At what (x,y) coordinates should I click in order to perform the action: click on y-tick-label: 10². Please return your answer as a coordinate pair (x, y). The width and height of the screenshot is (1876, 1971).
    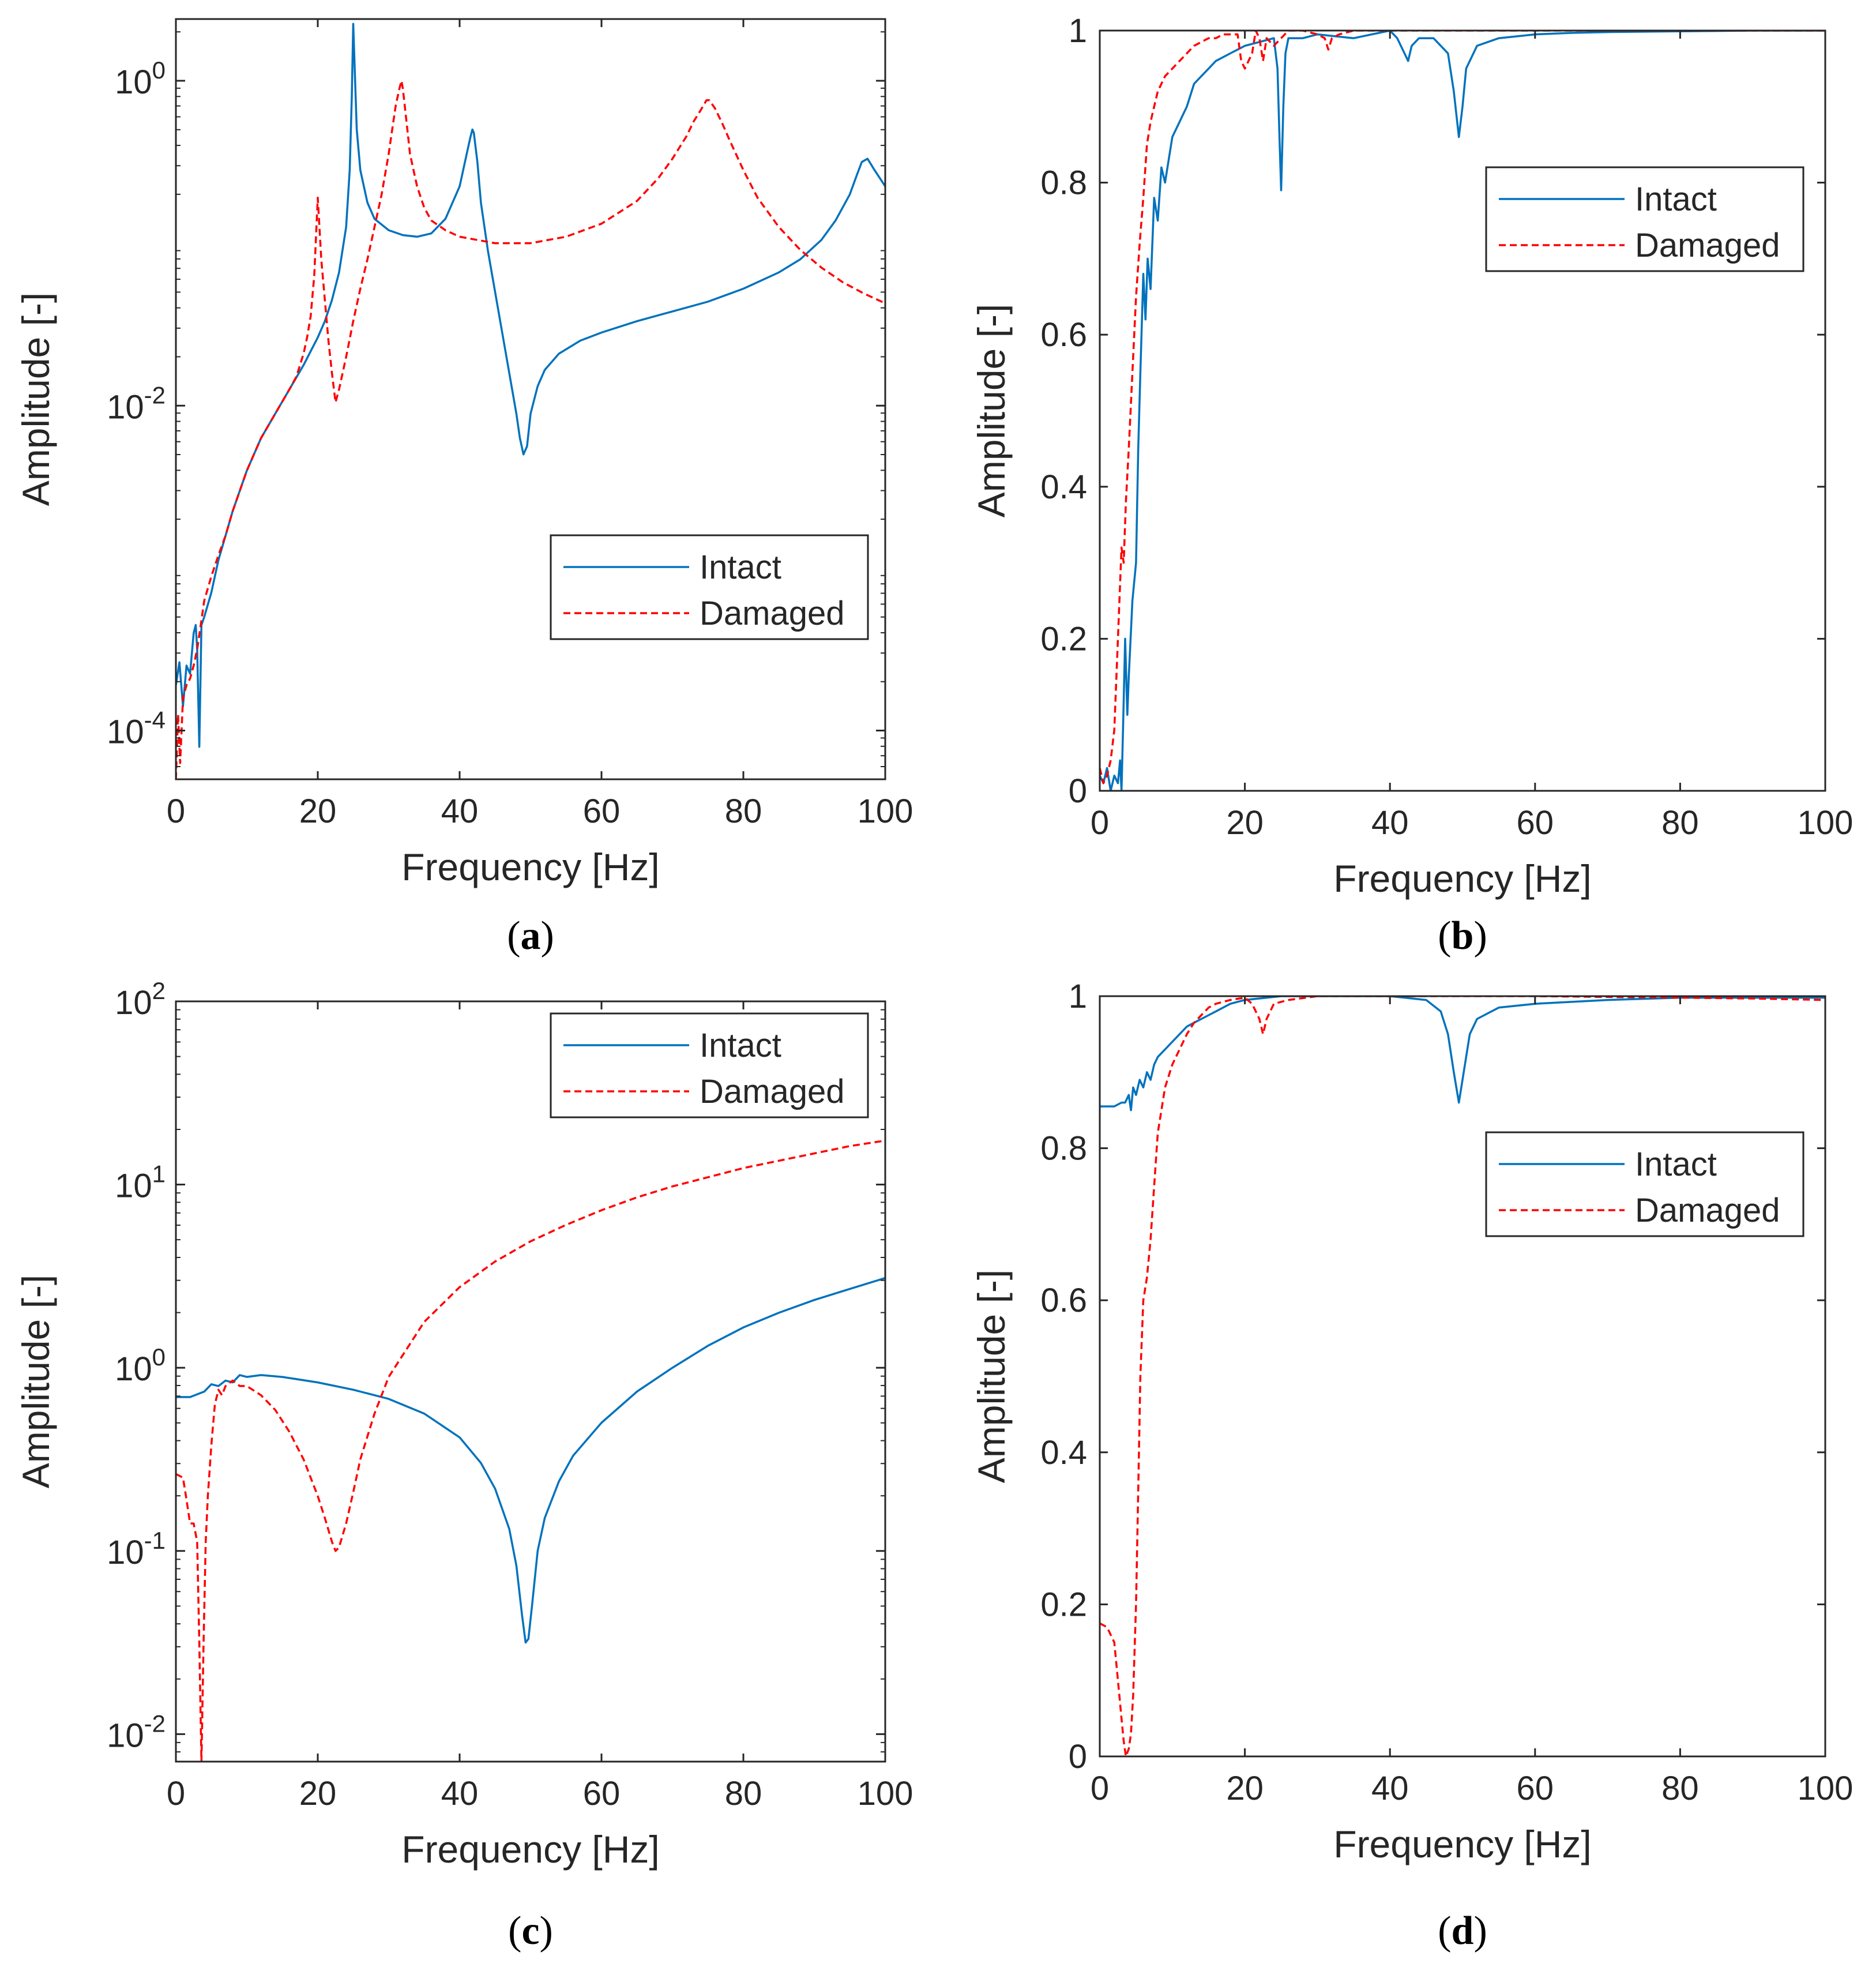
    Looking at the image, I should click on (140, 999).